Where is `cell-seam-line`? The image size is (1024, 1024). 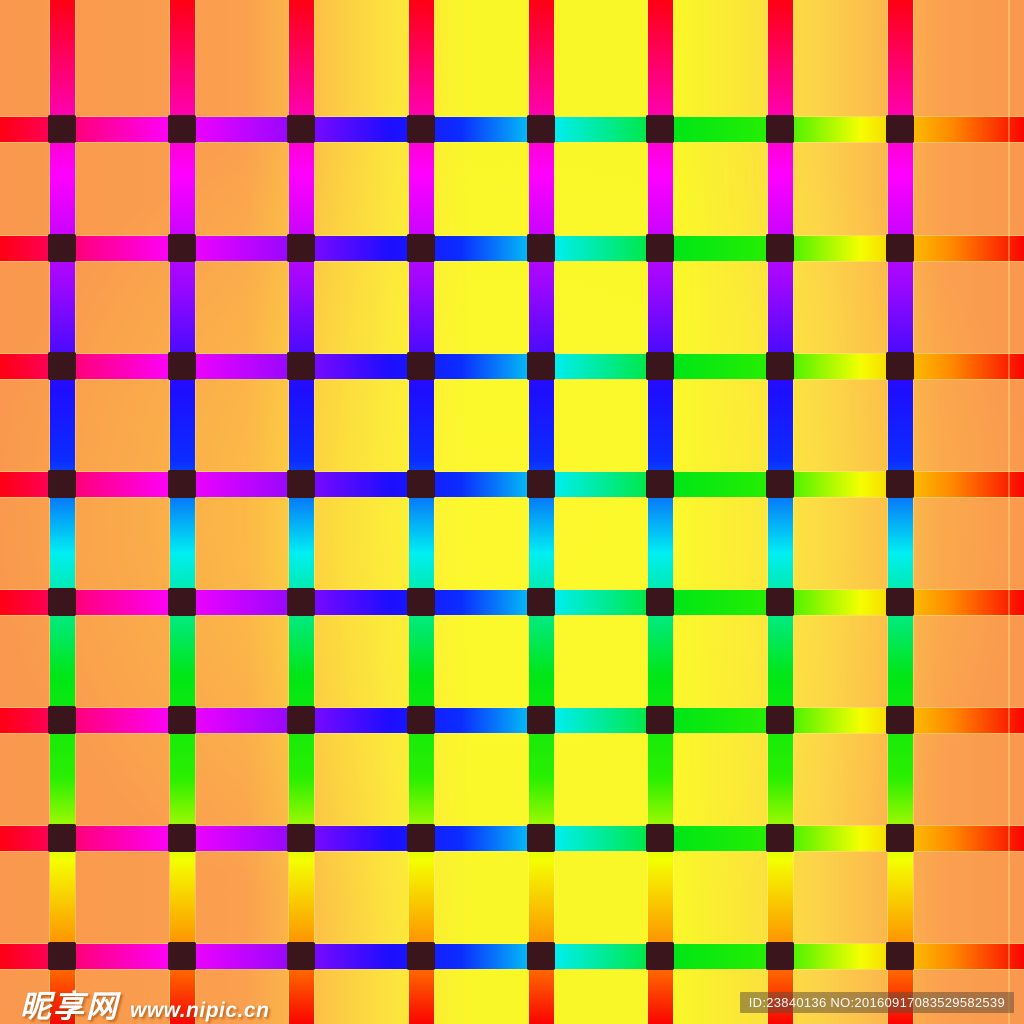
cell-seam-line is located at coordinates (1009, 512).